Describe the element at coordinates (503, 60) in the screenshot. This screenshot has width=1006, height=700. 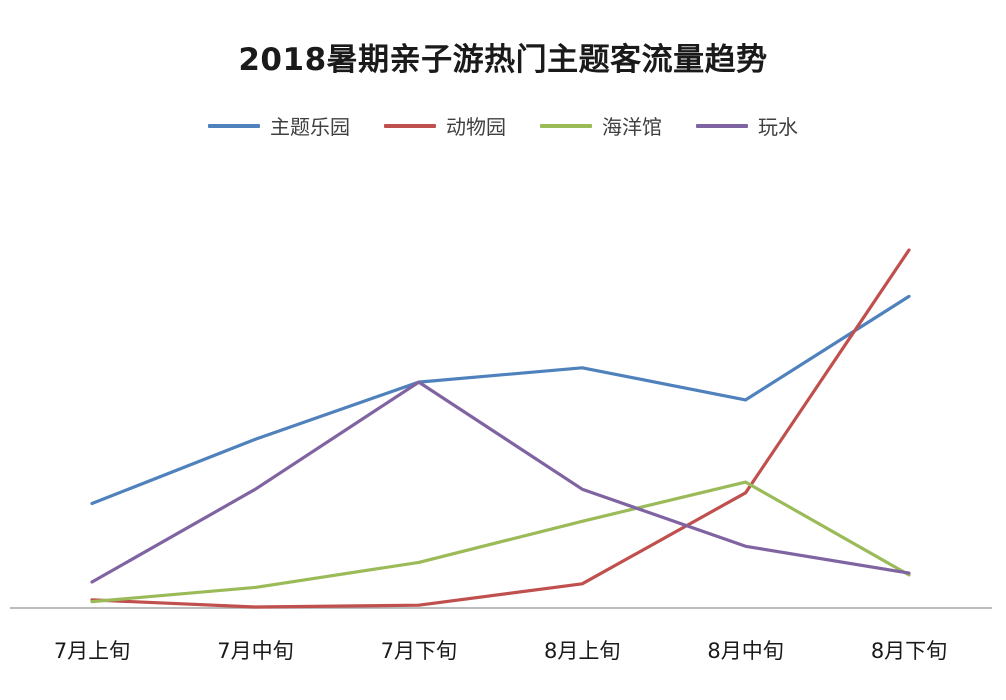
I see `chart-title: 2018暑期亲子游热门主题客流量趋势` at that location.